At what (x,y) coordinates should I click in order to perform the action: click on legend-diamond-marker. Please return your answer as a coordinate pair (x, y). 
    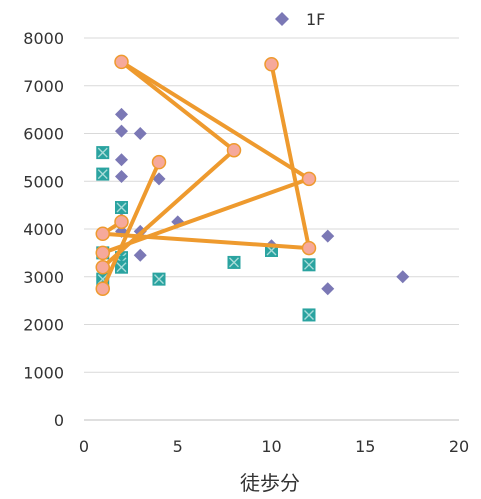
    Looking at the image, I should click on (282, 19).